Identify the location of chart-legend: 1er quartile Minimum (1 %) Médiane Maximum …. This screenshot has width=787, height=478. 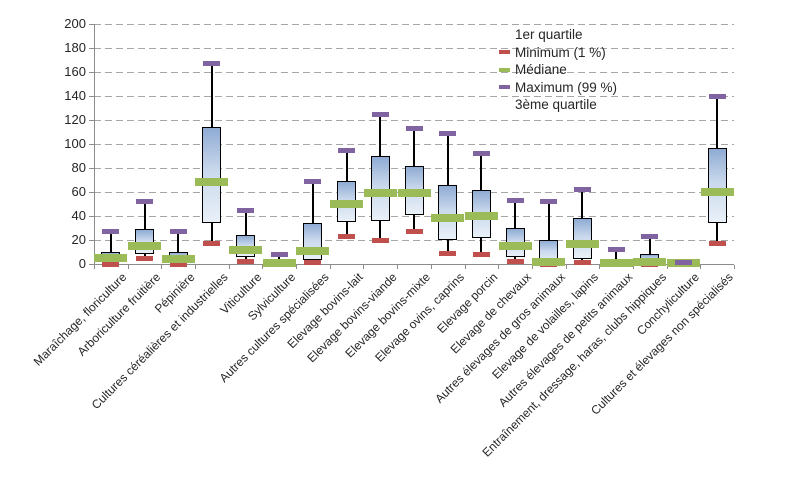
(558, 70).